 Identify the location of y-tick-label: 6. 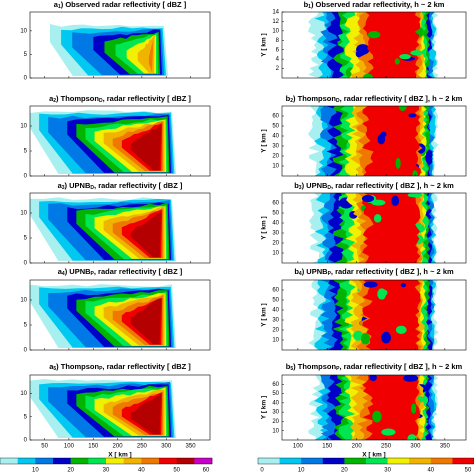
(278, 50).